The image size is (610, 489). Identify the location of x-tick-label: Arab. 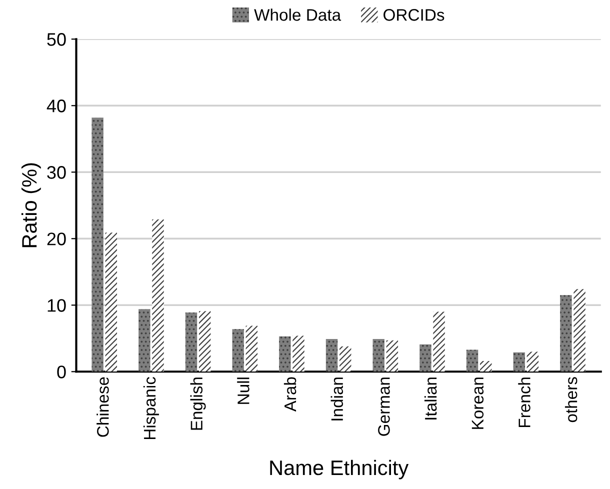
(290, 394).